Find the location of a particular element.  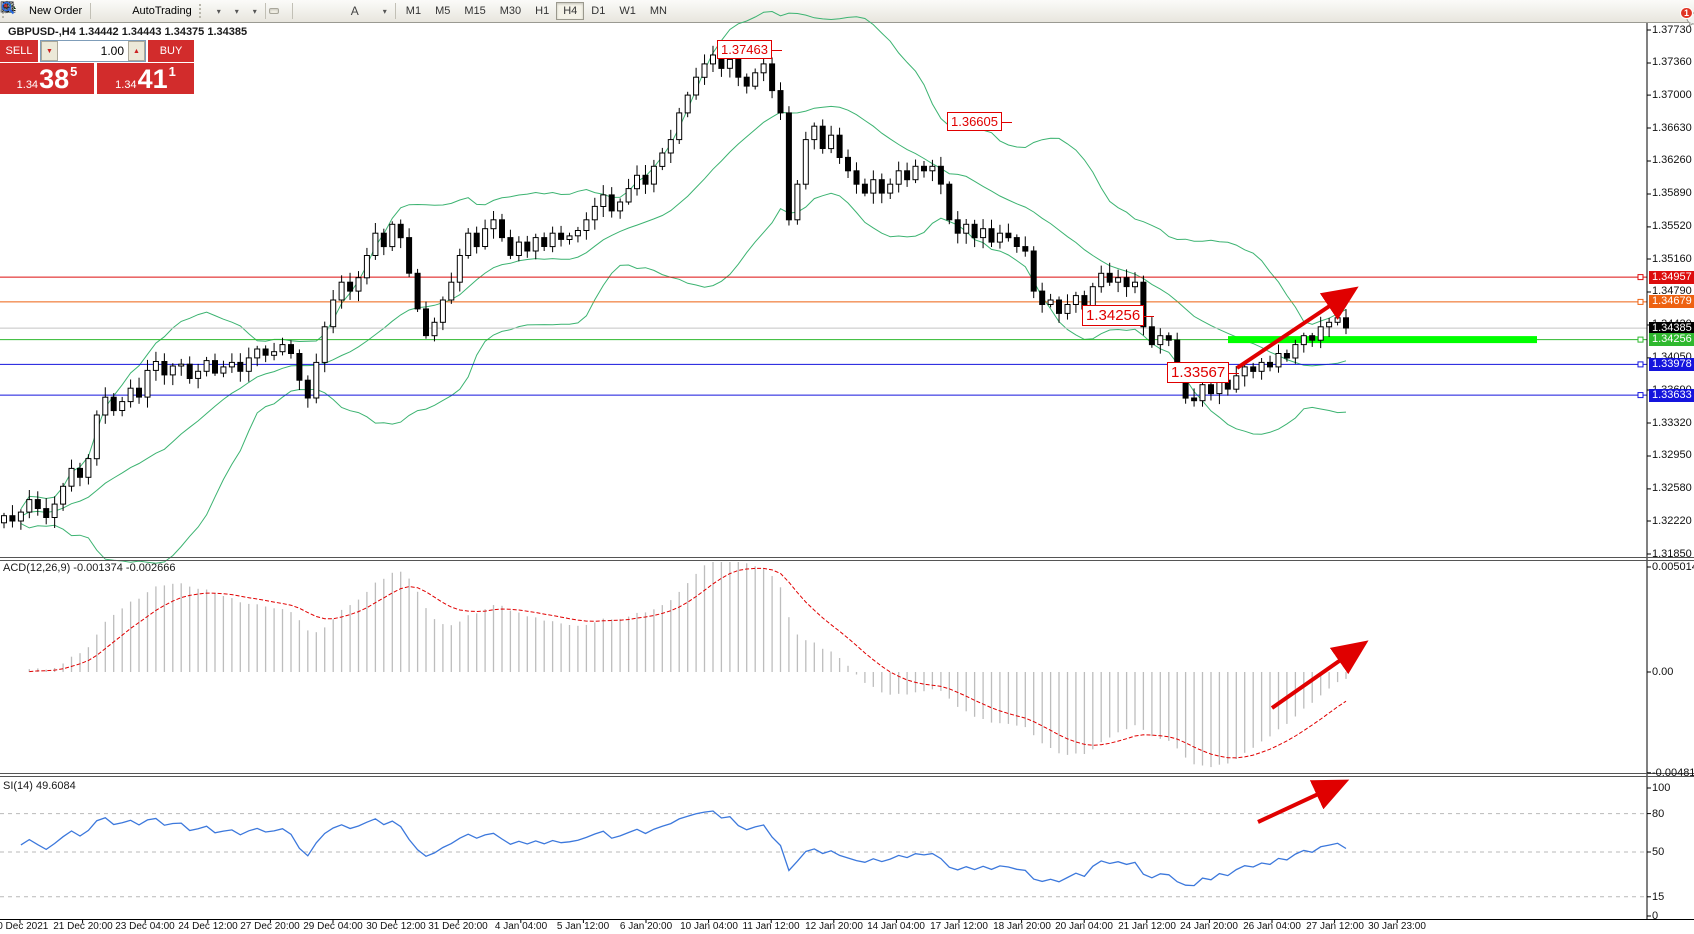

one-click-trade-panel: SELL ▼ ▲ BUY 1.34 38 5 1.34 41 1 is located at coordinates (97, 67).